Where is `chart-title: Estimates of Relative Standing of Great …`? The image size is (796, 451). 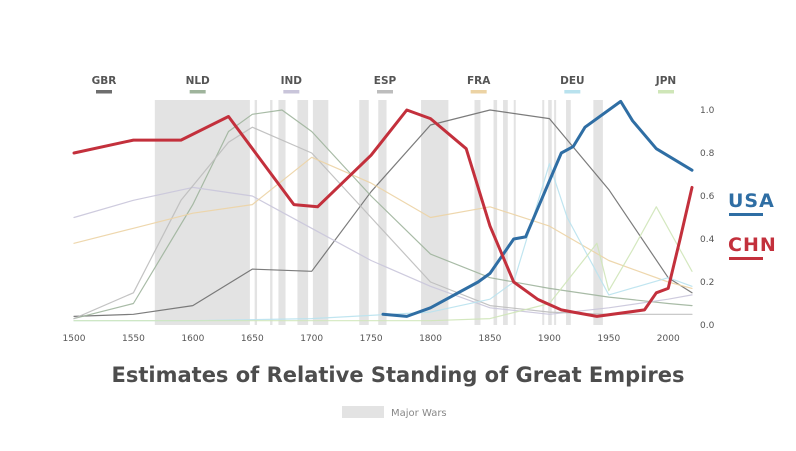 chart-title: Estimates of Relative Standing of Great … is located at coordinates (398, 375).